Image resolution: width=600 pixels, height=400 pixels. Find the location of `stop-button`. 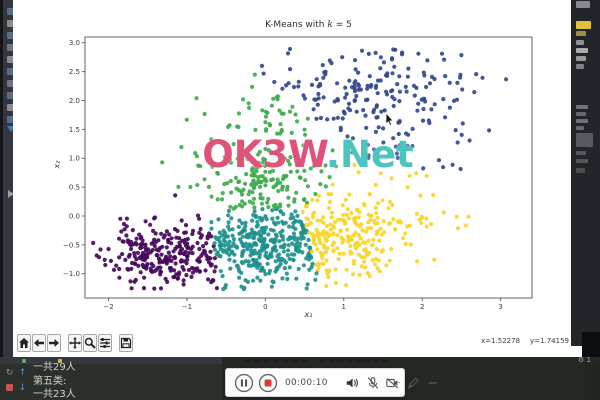

stop-button is located at coordinates (268, 383).